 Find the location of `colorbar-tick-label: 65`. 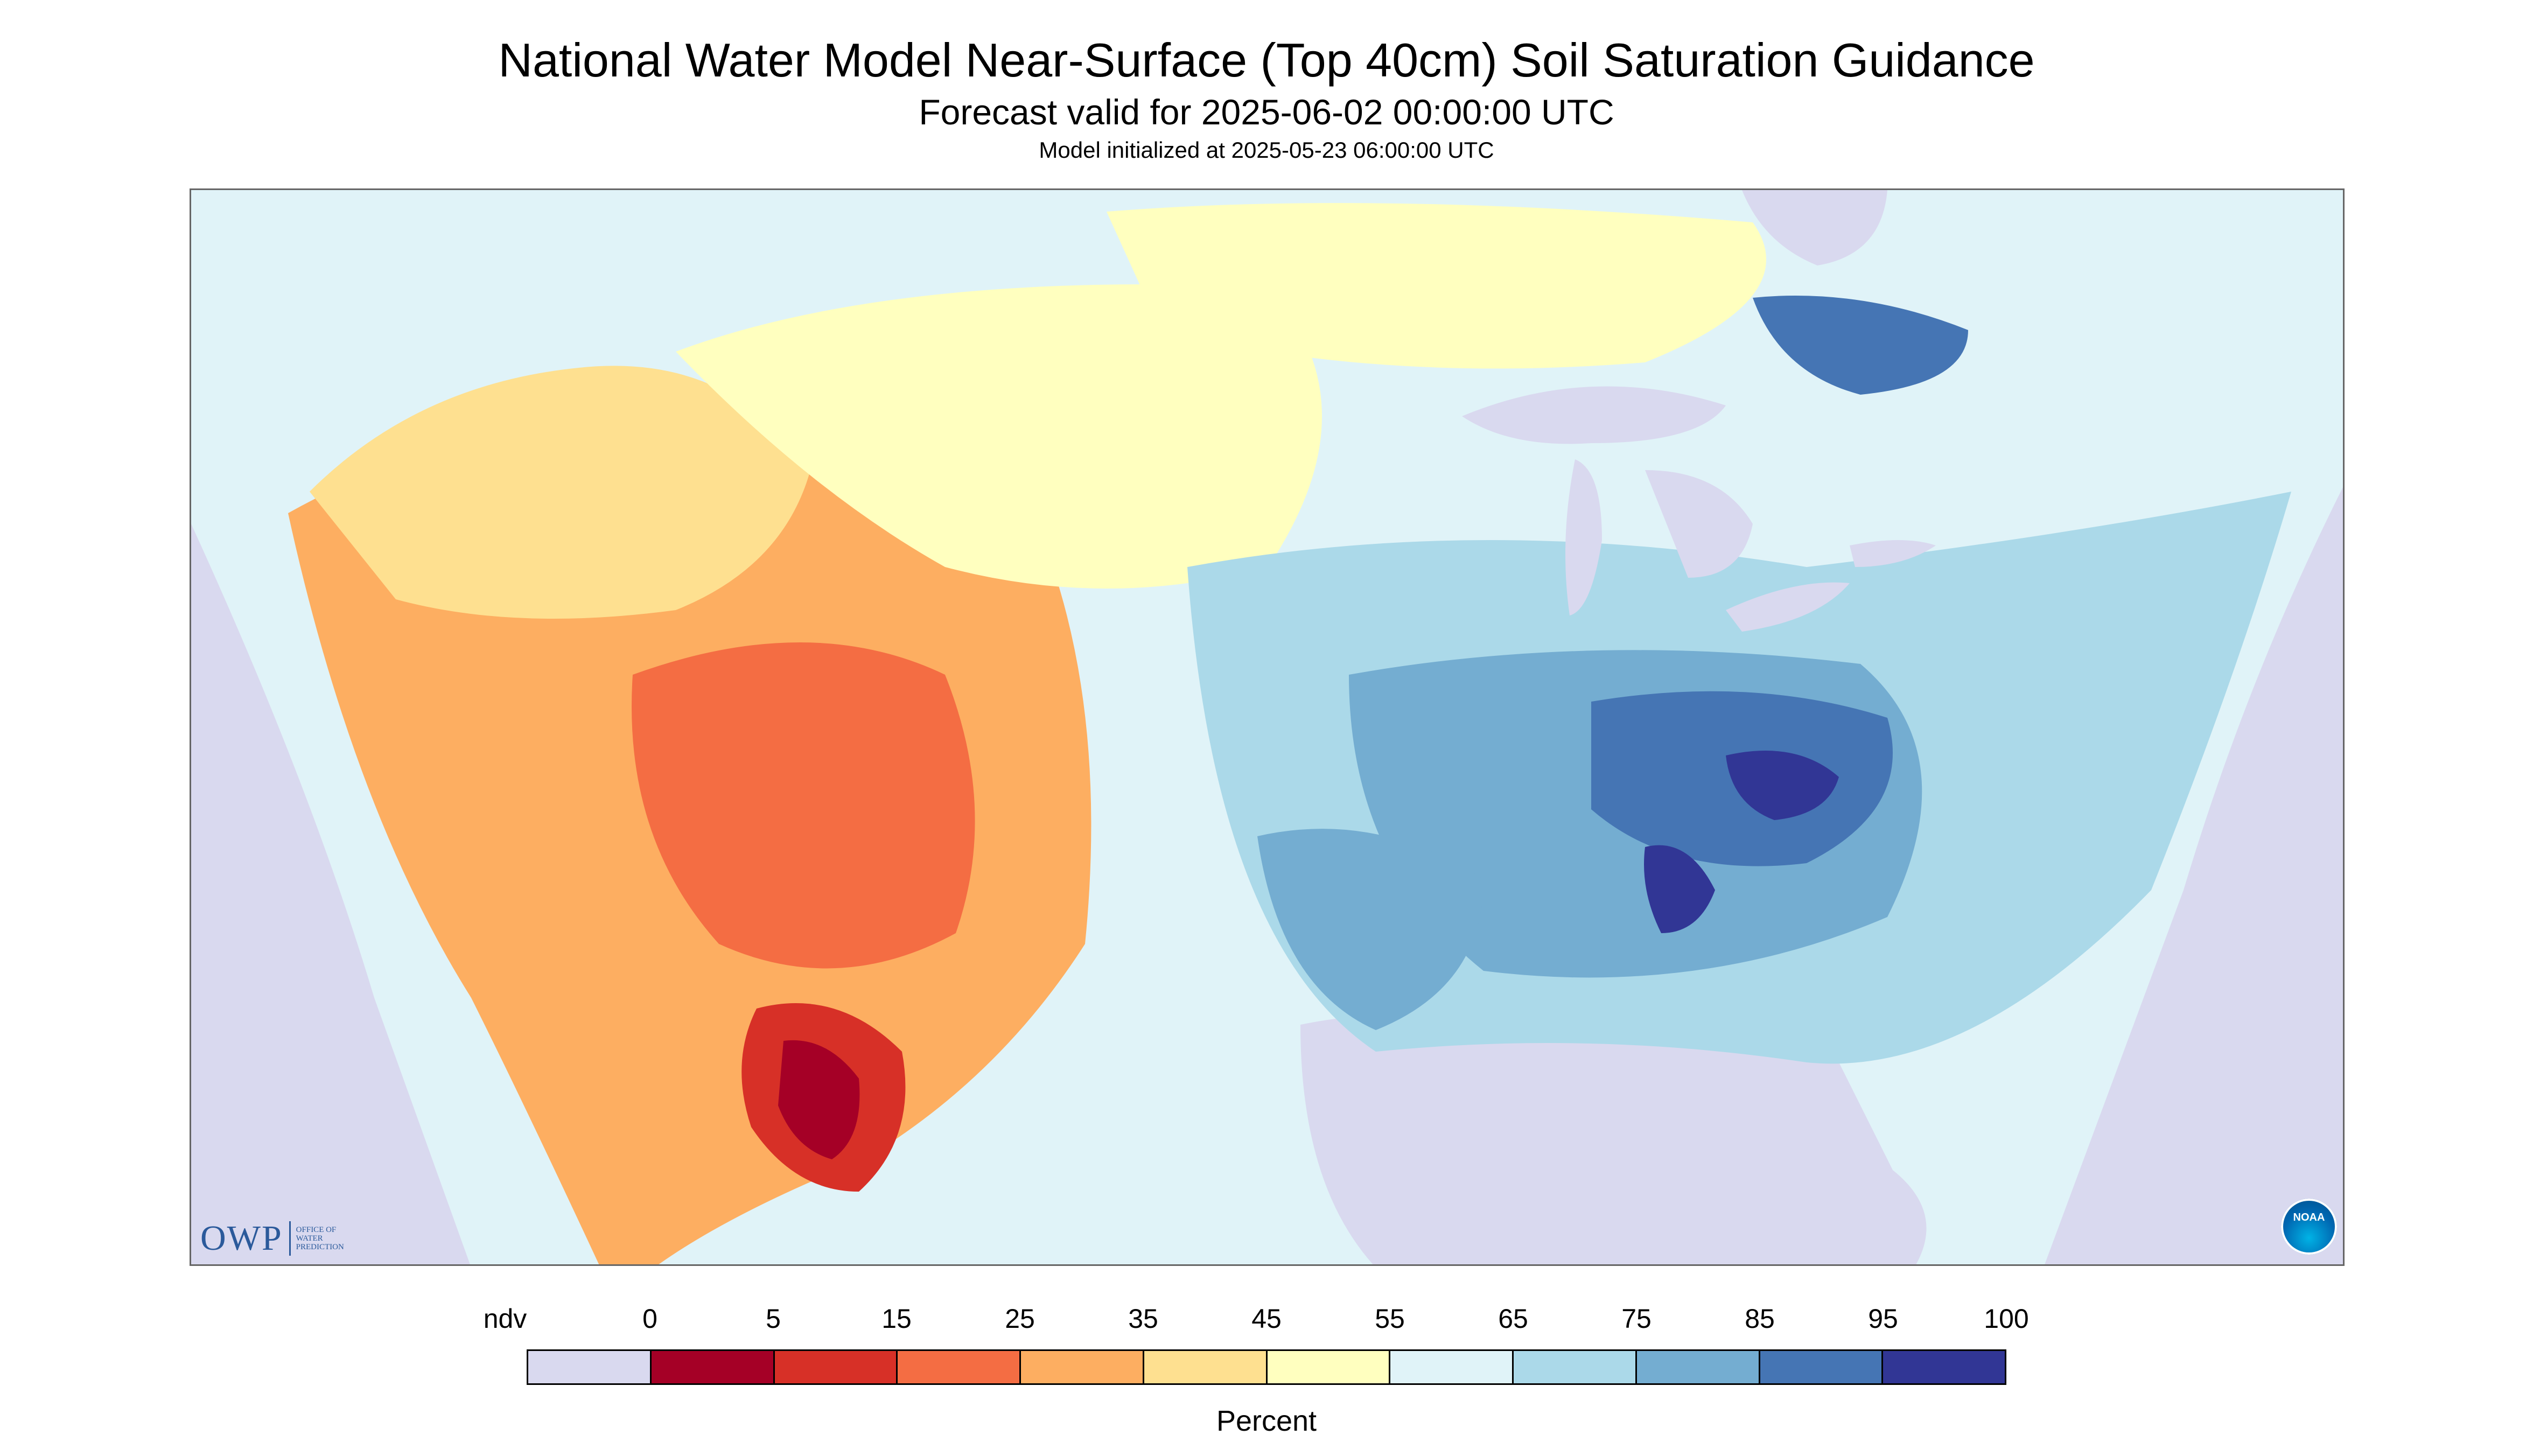

colorbar-tick-label: 65 is located at coordinates (1513, 1319).